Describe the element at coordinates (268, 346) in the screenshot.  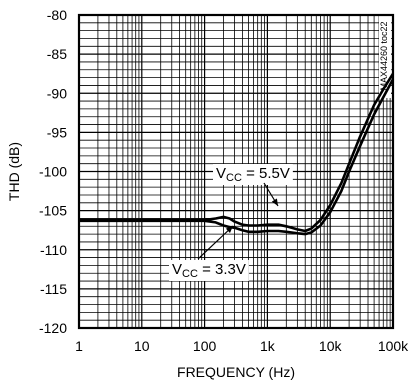
I see `x-tick-label: 1k` at that location.